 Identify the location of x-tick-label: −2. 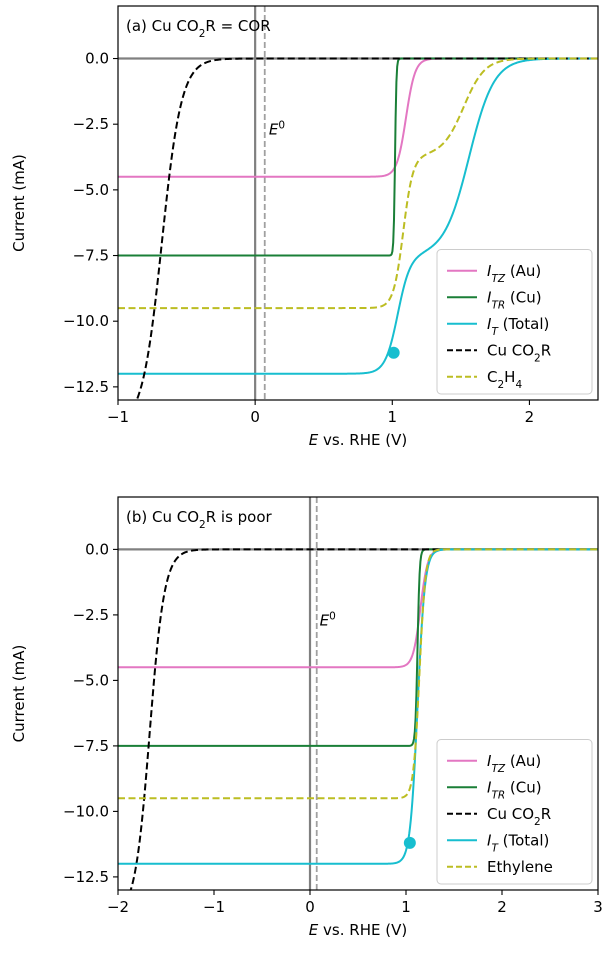
(118, 907).